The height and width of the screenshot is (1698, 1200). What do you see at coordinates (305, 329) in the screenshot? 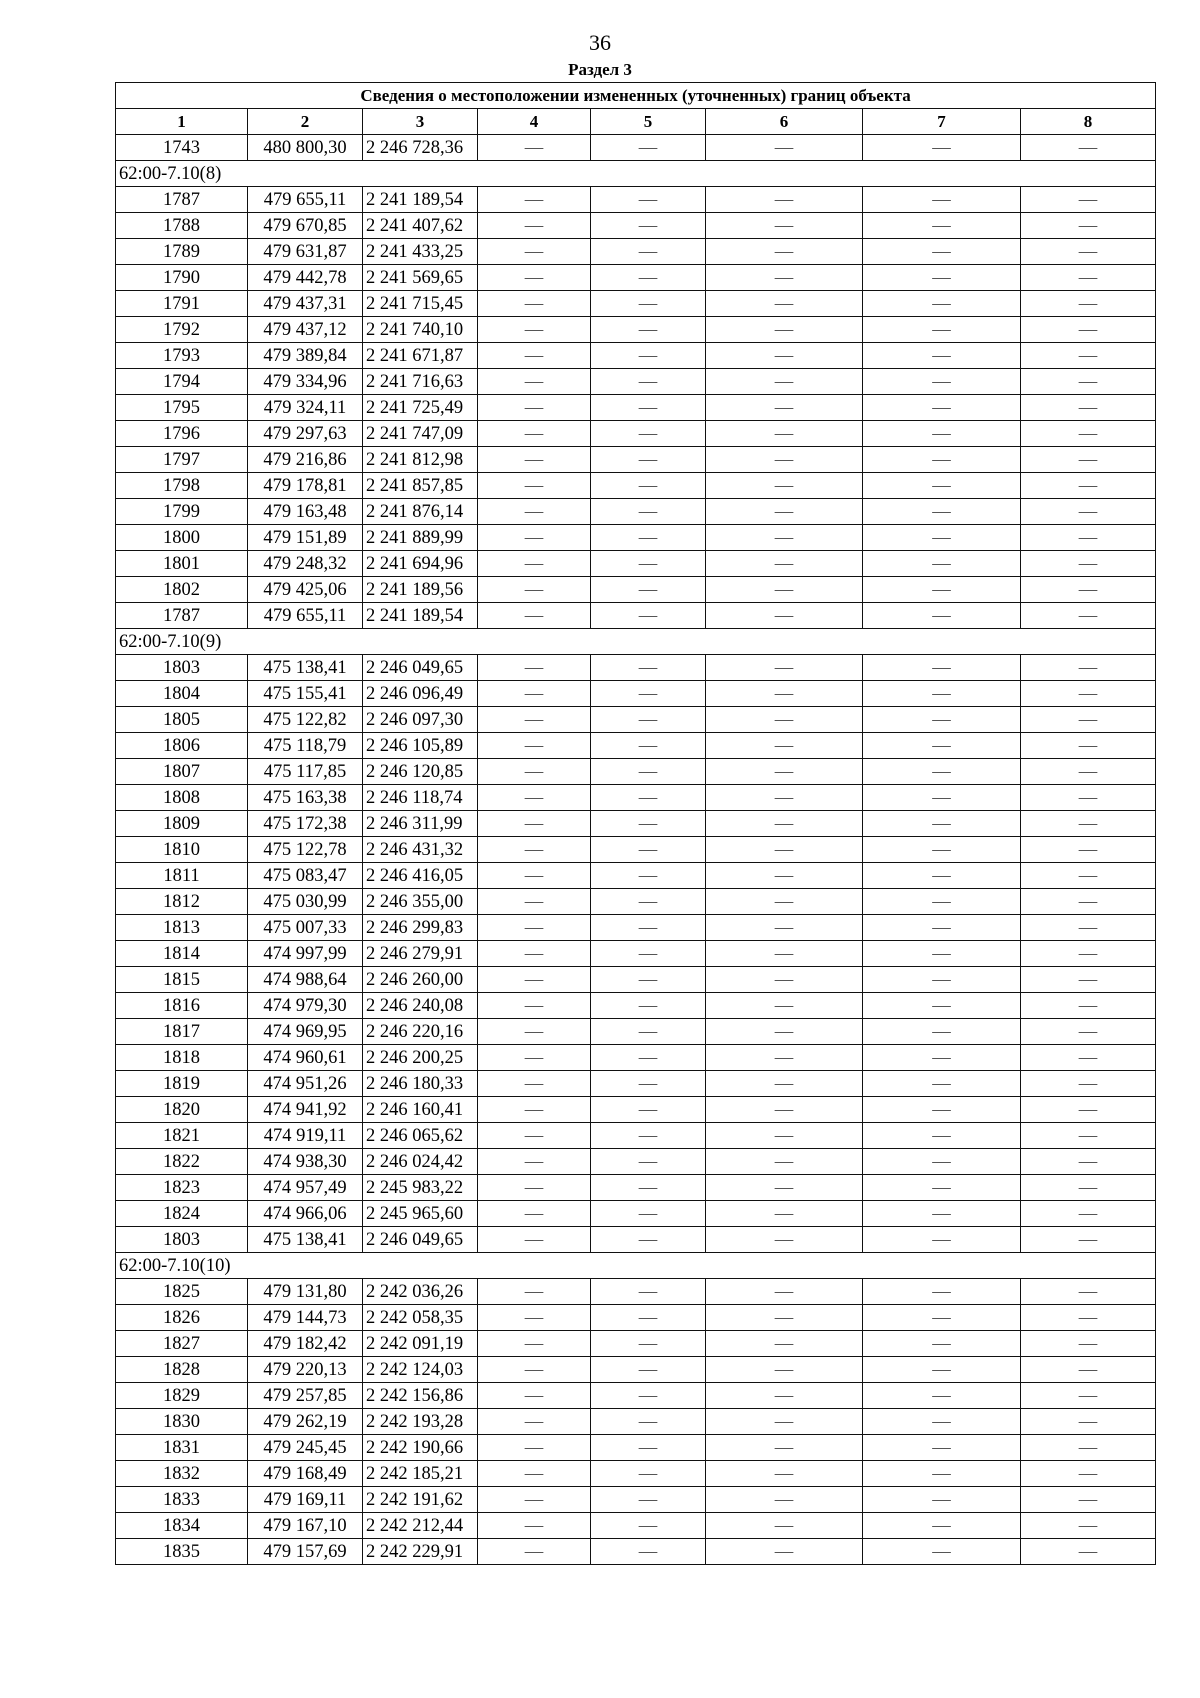
I see `coord-x: 479 437,12` at bounding box center [305, 329].